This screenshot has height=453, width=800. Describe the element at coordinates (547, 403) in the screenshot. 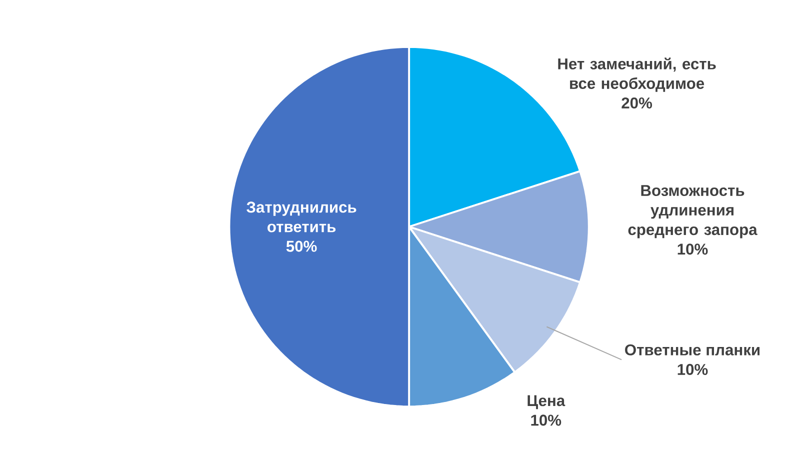

I see `slice-label: Цена` at that location.